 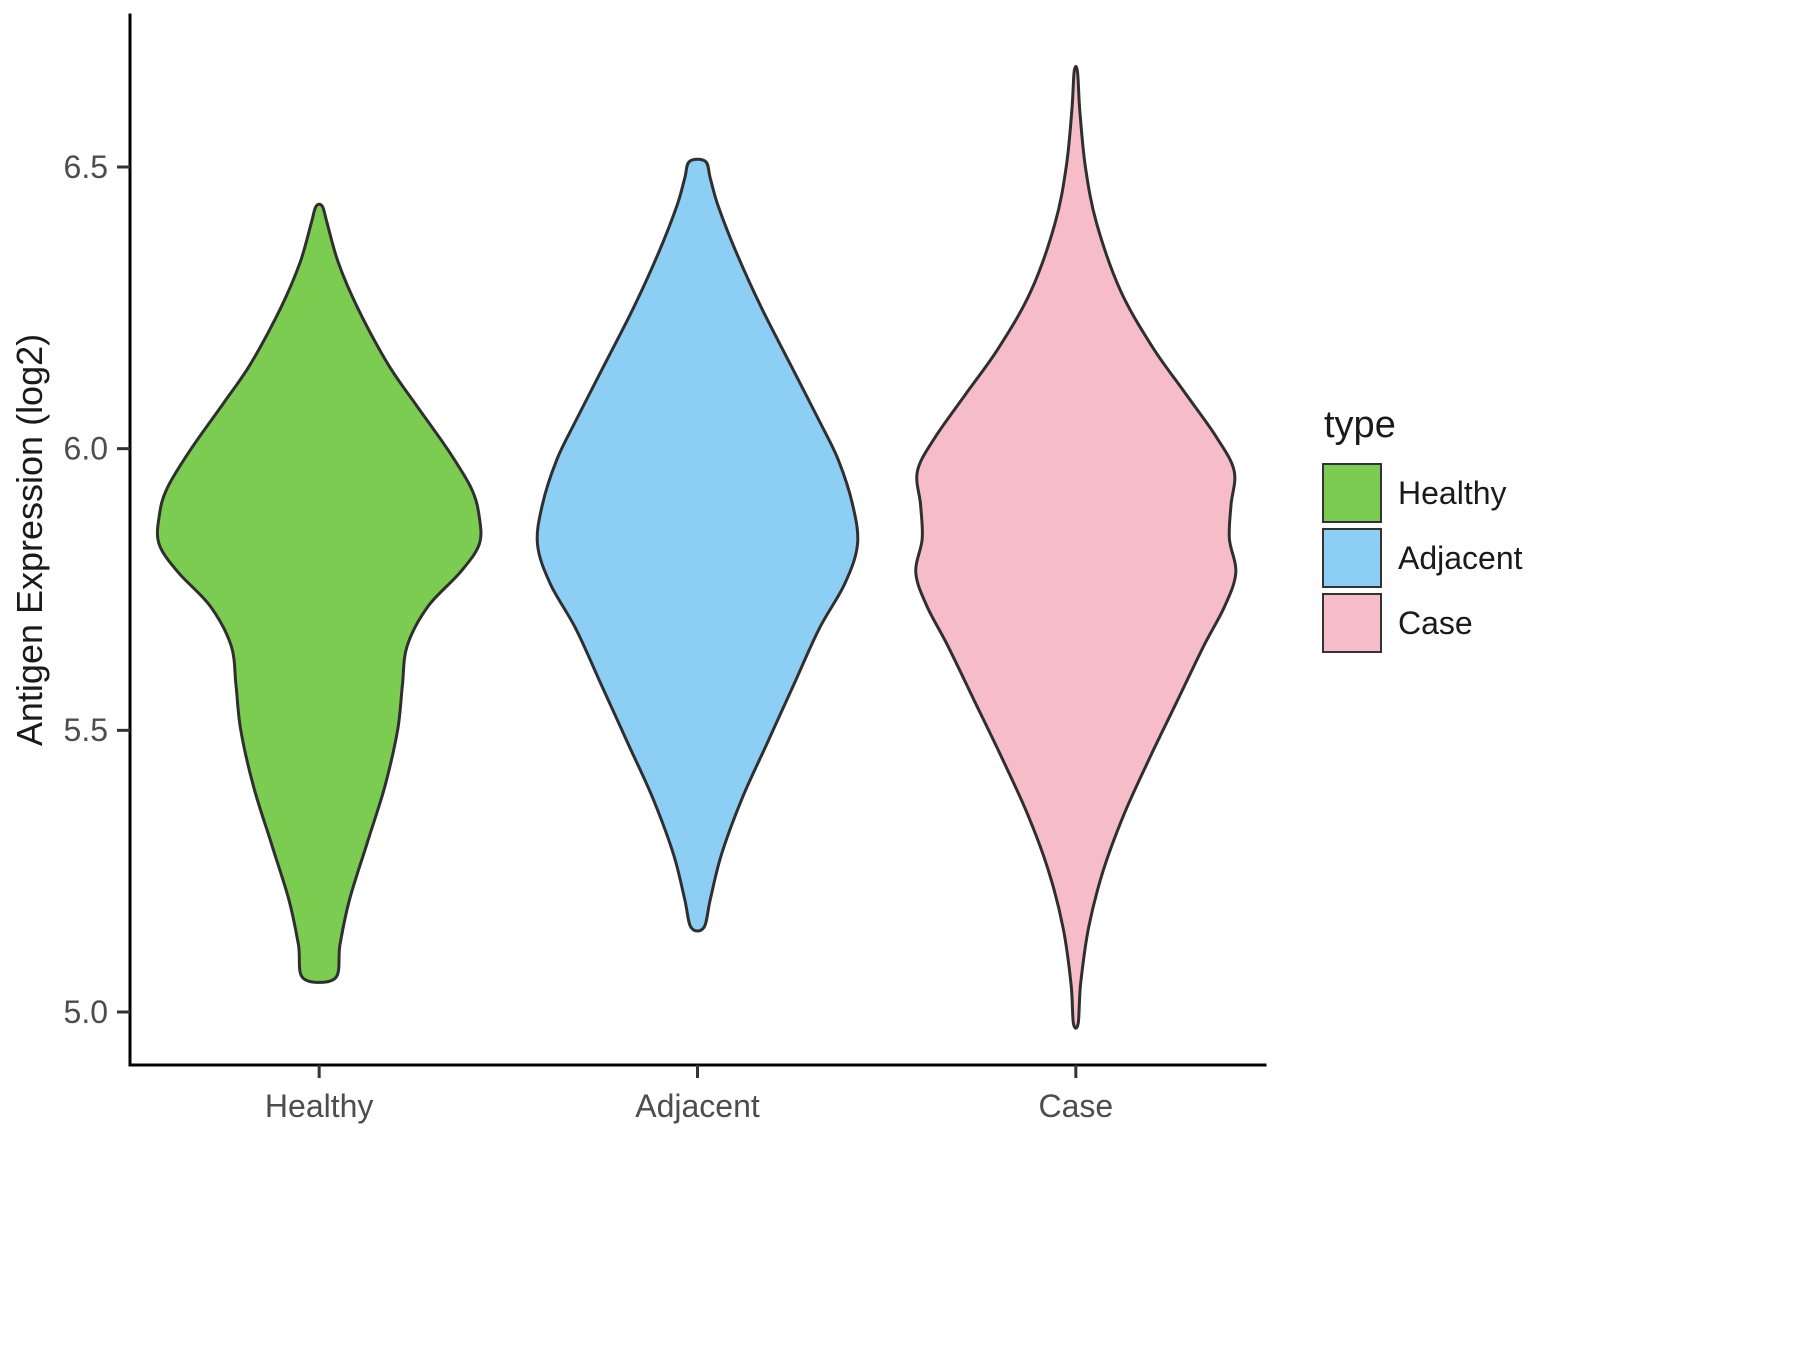 I want to click on legend-label: Case, so click(x=1435, y=622).